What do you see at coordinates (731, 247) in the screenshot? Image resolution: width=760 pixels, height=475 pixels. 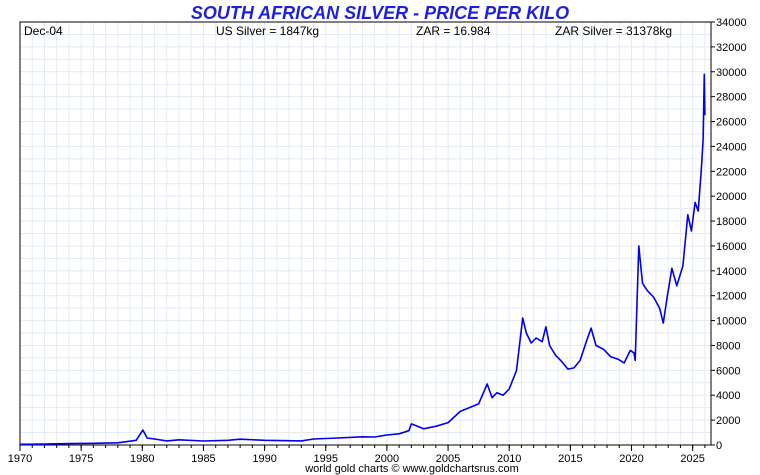 I see `y-tick-label: 16000` at bounding box center [731, 247].